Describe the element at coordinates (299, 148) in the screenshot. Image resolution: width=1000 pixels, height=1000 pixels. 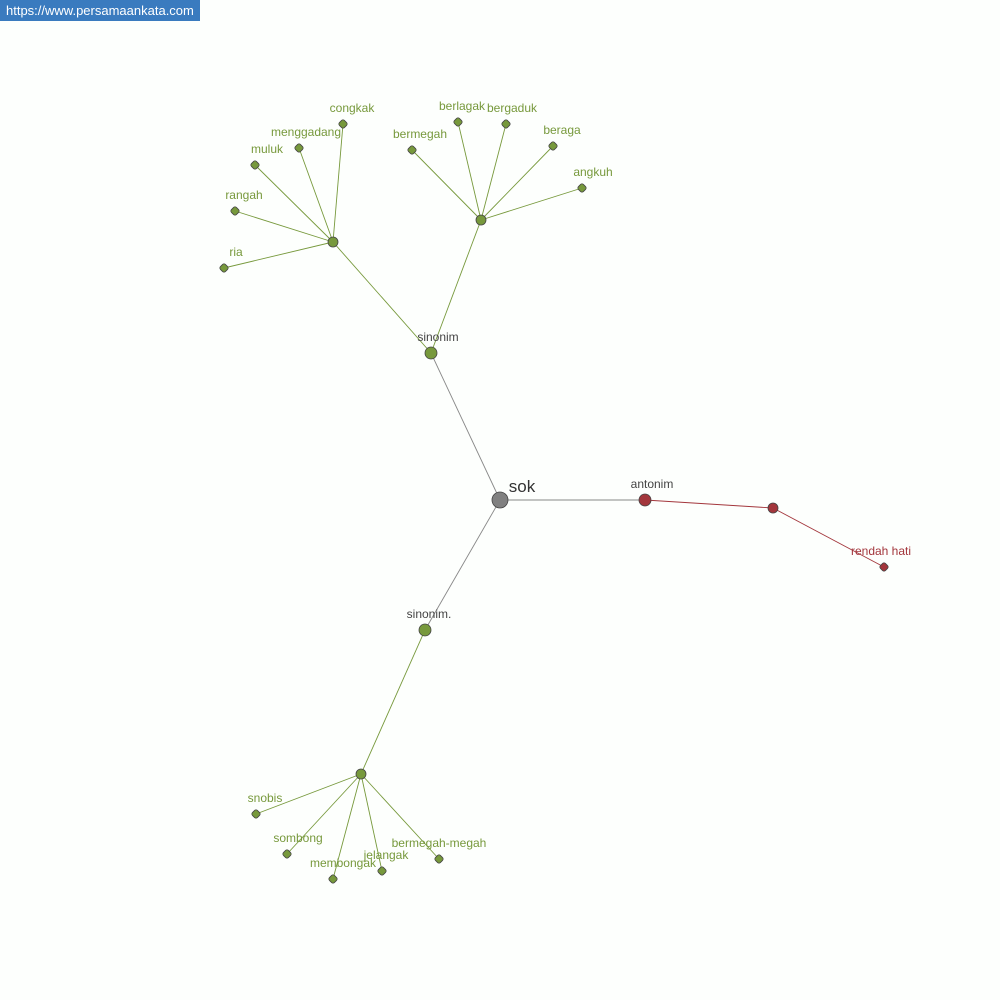
I see `node-menggadang` at that location.